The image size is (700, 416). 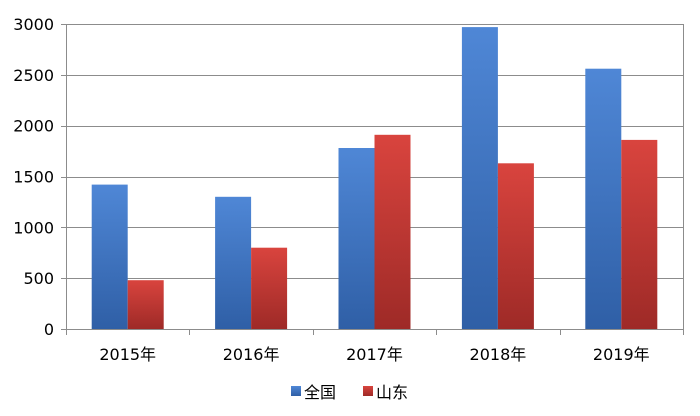 What do you see at coordinates (145, 304) in the screenshot?
I see `bar-山东-2015年` at bounding box center [145, 304].